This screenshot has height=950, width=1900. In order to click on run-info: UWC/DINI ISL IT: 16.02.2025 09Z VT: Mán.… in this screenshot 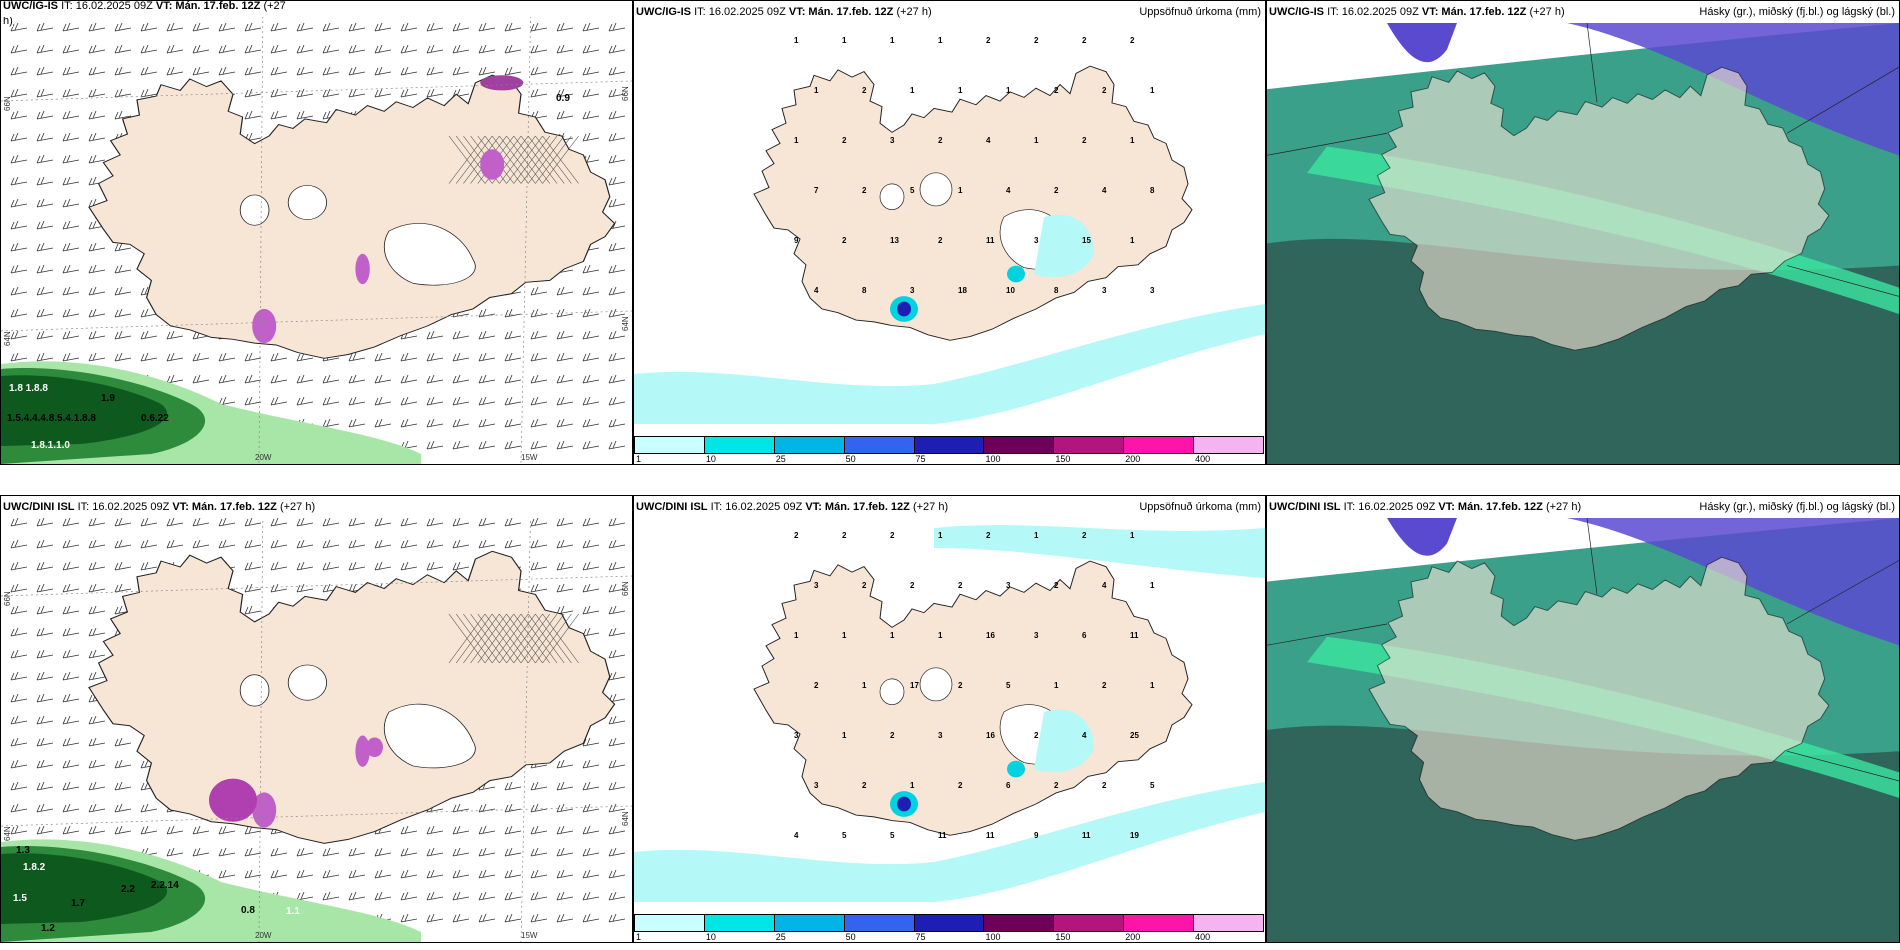, I will do `click(1425, 507)`.